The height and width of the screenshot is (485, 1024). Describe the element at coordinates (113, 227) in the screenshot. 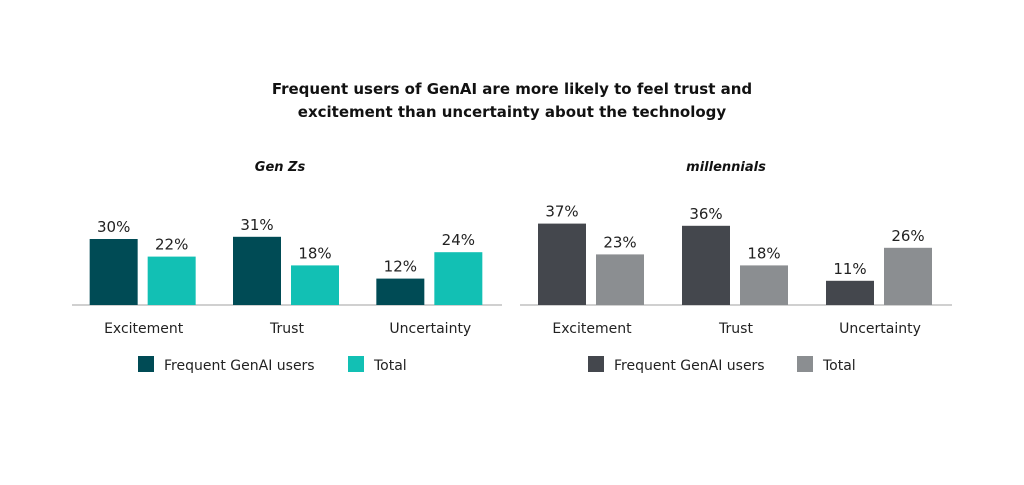

I see `data-label: 30%` at that location.